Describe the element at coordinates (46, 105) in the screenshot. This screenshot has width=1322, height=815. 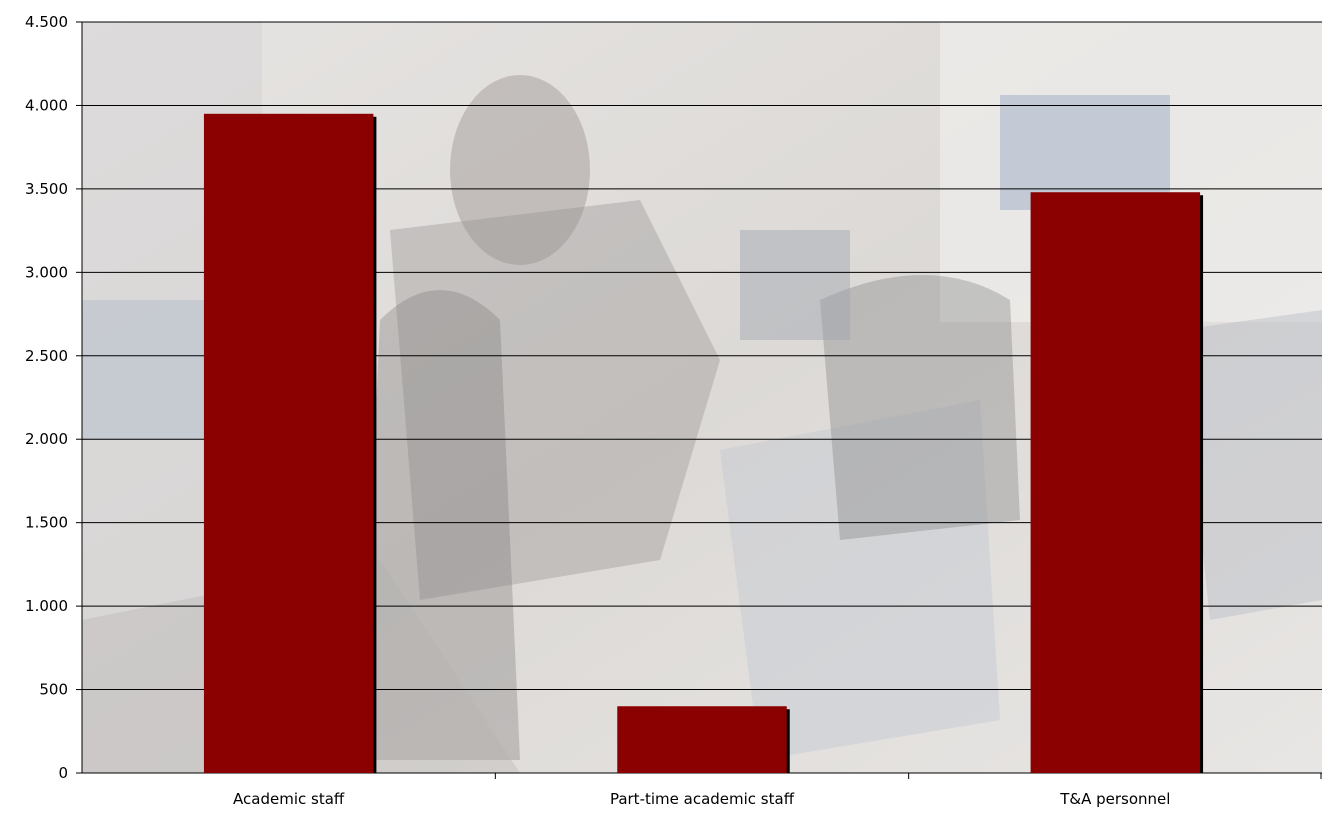
I see `y-tick-label: 4.000` at that location.